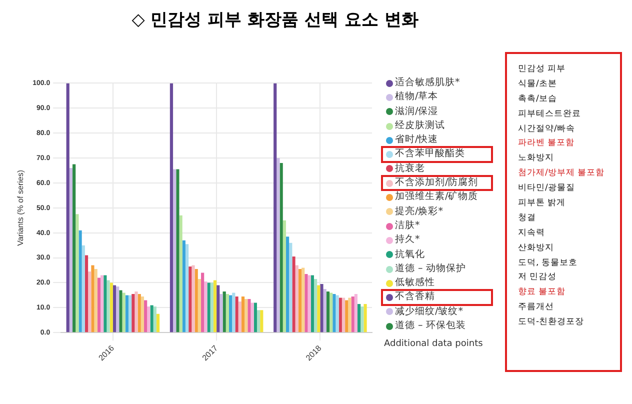 The height and width of the screenshot is (404, 632). Describe the element at coordinates (430, 269) in the screenshot. I see `legend-label: 道德 – 动物保护` at that location.